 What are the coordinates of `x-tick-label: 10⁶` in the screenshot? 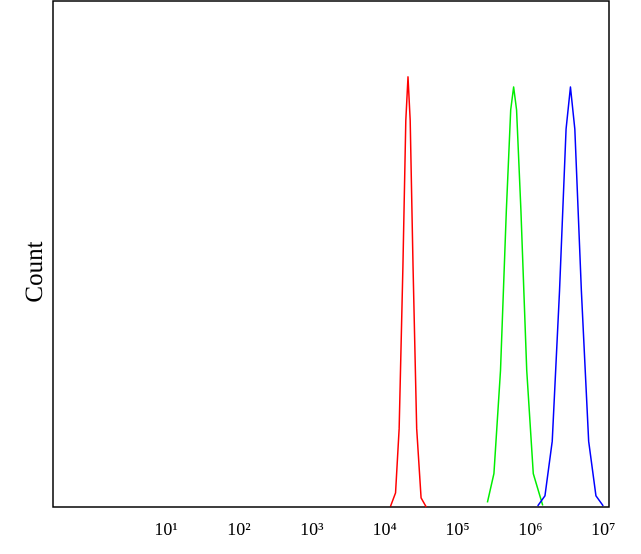 It's located at (530, 529).